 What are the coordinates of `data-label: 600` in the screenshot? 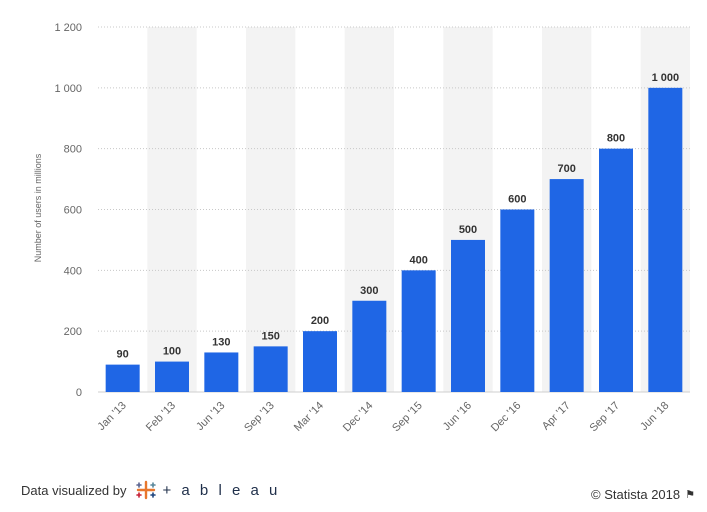 It's located at (517, 200).